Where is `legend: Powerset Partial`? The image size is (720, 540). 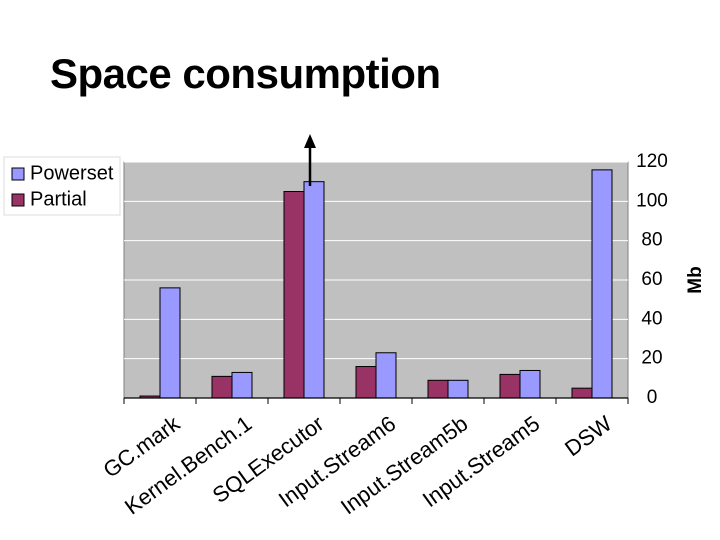 legend: Powerset Partial is located at coordinates (62, 186).